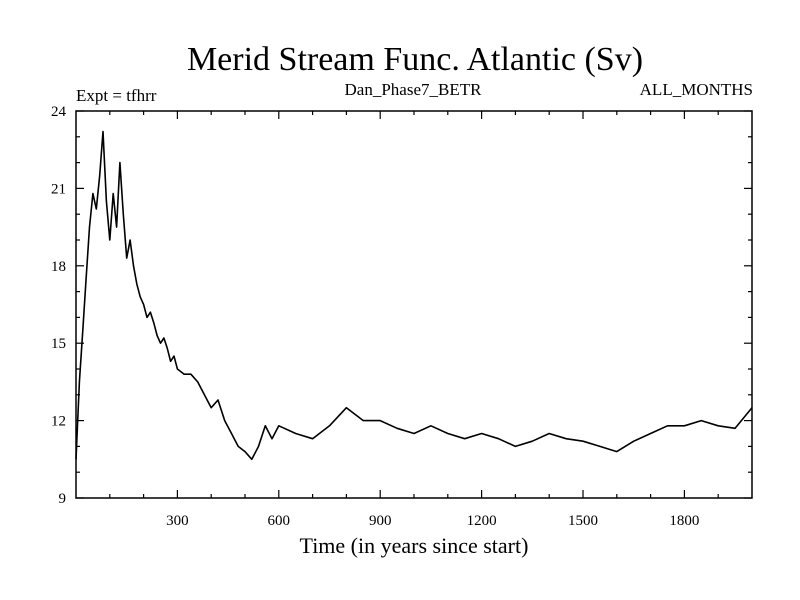 The width and height of the screenshot is (800, 600). Describe the element at coordinates (177, 521) in the screenshot. I see `x-tick-label: 300` at that location.